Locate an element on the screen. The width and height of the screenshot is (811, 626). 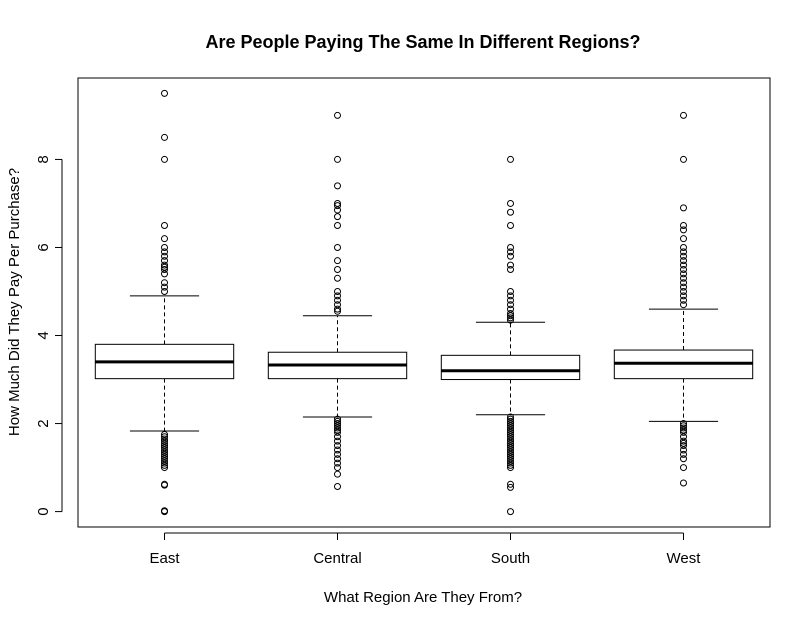
x-tick-label: West is located at coordinates (684, 558).